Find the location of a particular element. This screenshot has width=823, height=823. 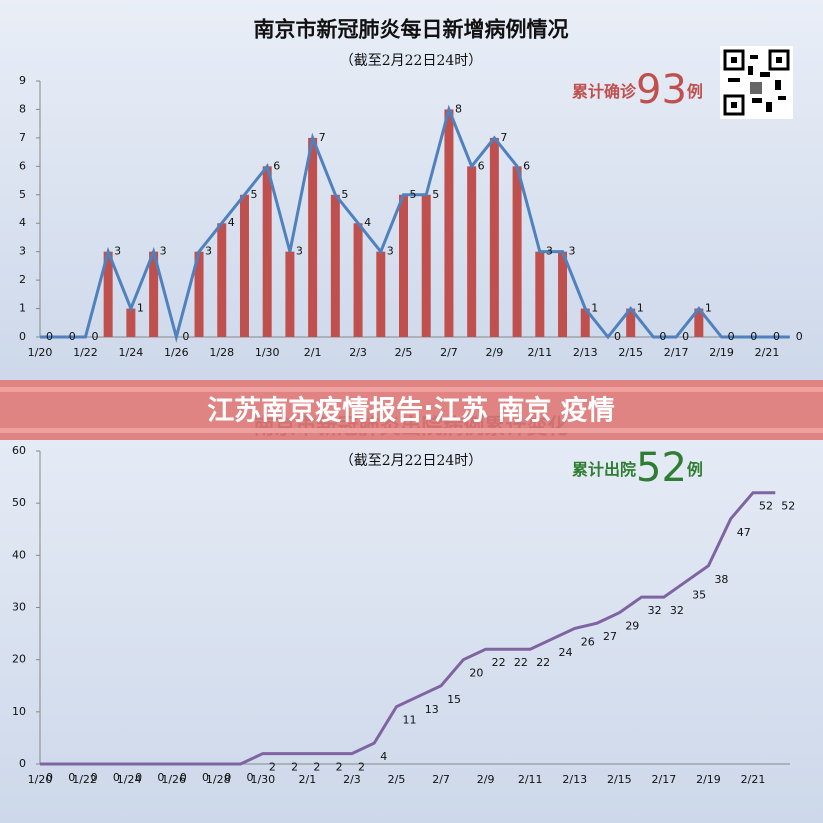

y-tick-label: 20 is located at coordinates (19, 659).